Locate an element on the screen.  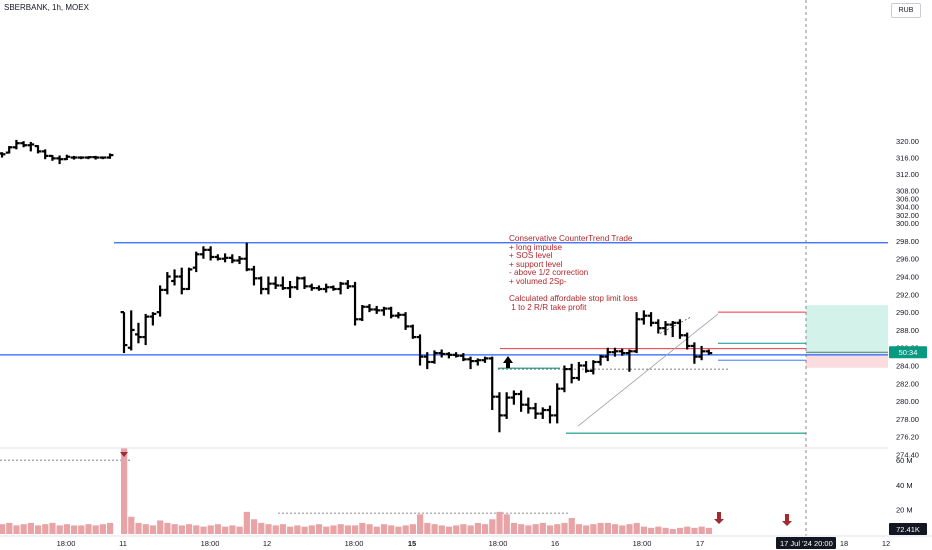
price-tick-label: 274.40 is located at coordinates (907, 455).